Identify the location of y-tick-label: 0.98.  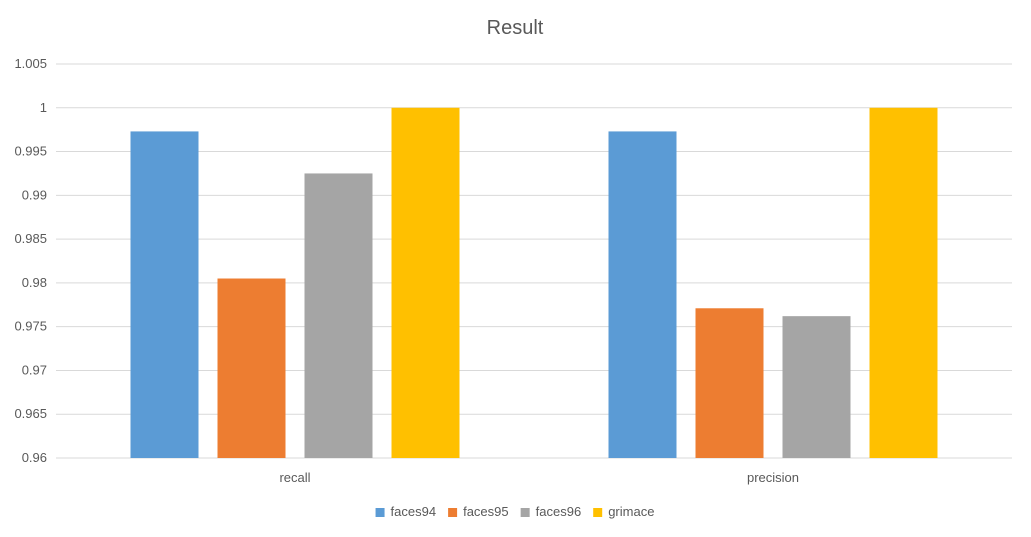
(34, 282).